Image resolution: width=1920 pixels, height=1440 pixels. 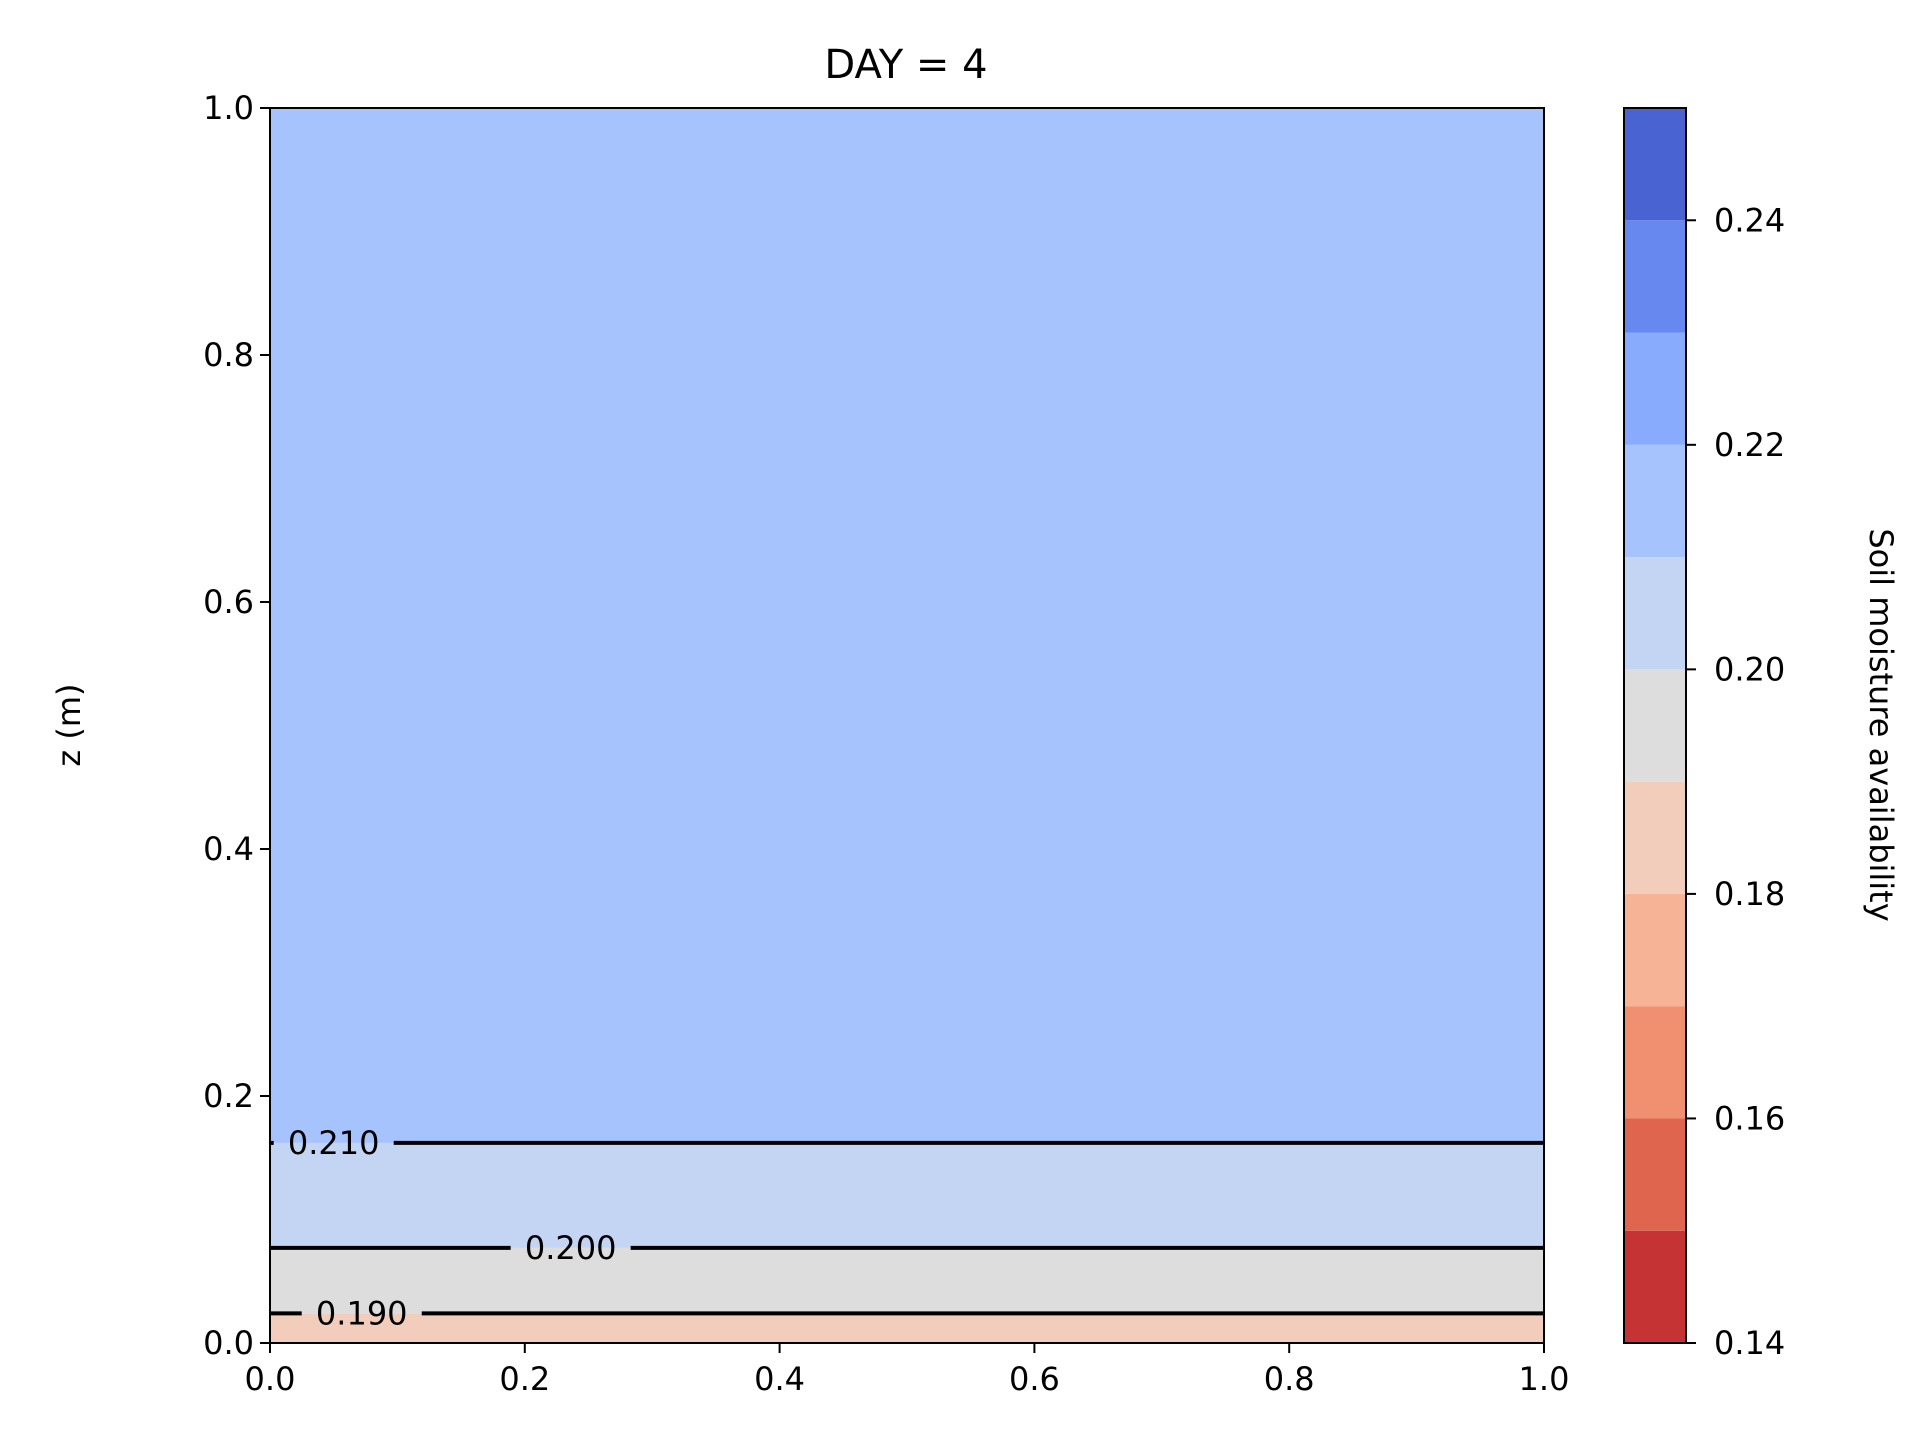 I want to click on colorbar-tick-label-2: 0.18, so click(x=1749, y=894).